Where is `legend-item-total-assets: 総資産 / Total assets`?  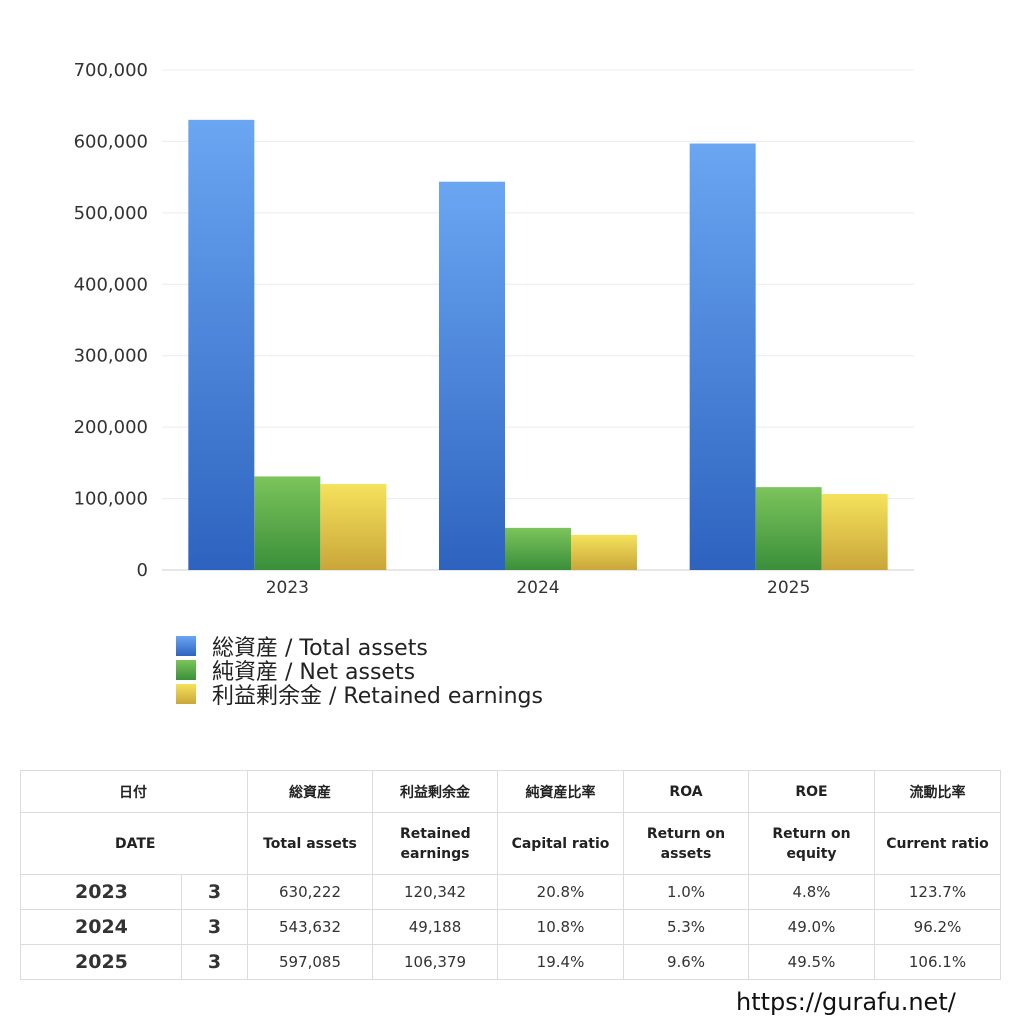 legend-item-total-assets: 総資産 / Total assets is located at coordinates (359, 647).